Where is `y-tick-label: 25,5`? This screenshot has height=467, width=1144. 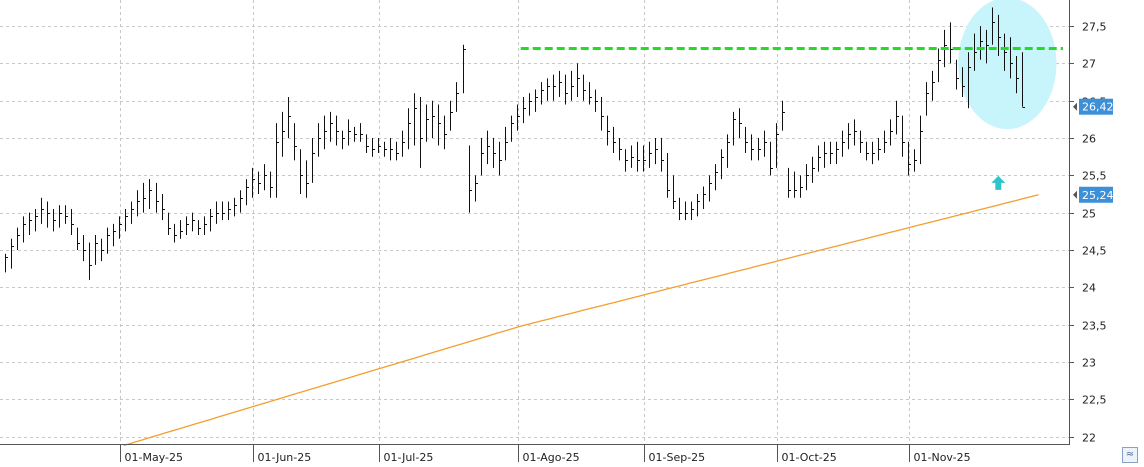 y-tick-label: 25,5 is located at coordinates (1094, 176).